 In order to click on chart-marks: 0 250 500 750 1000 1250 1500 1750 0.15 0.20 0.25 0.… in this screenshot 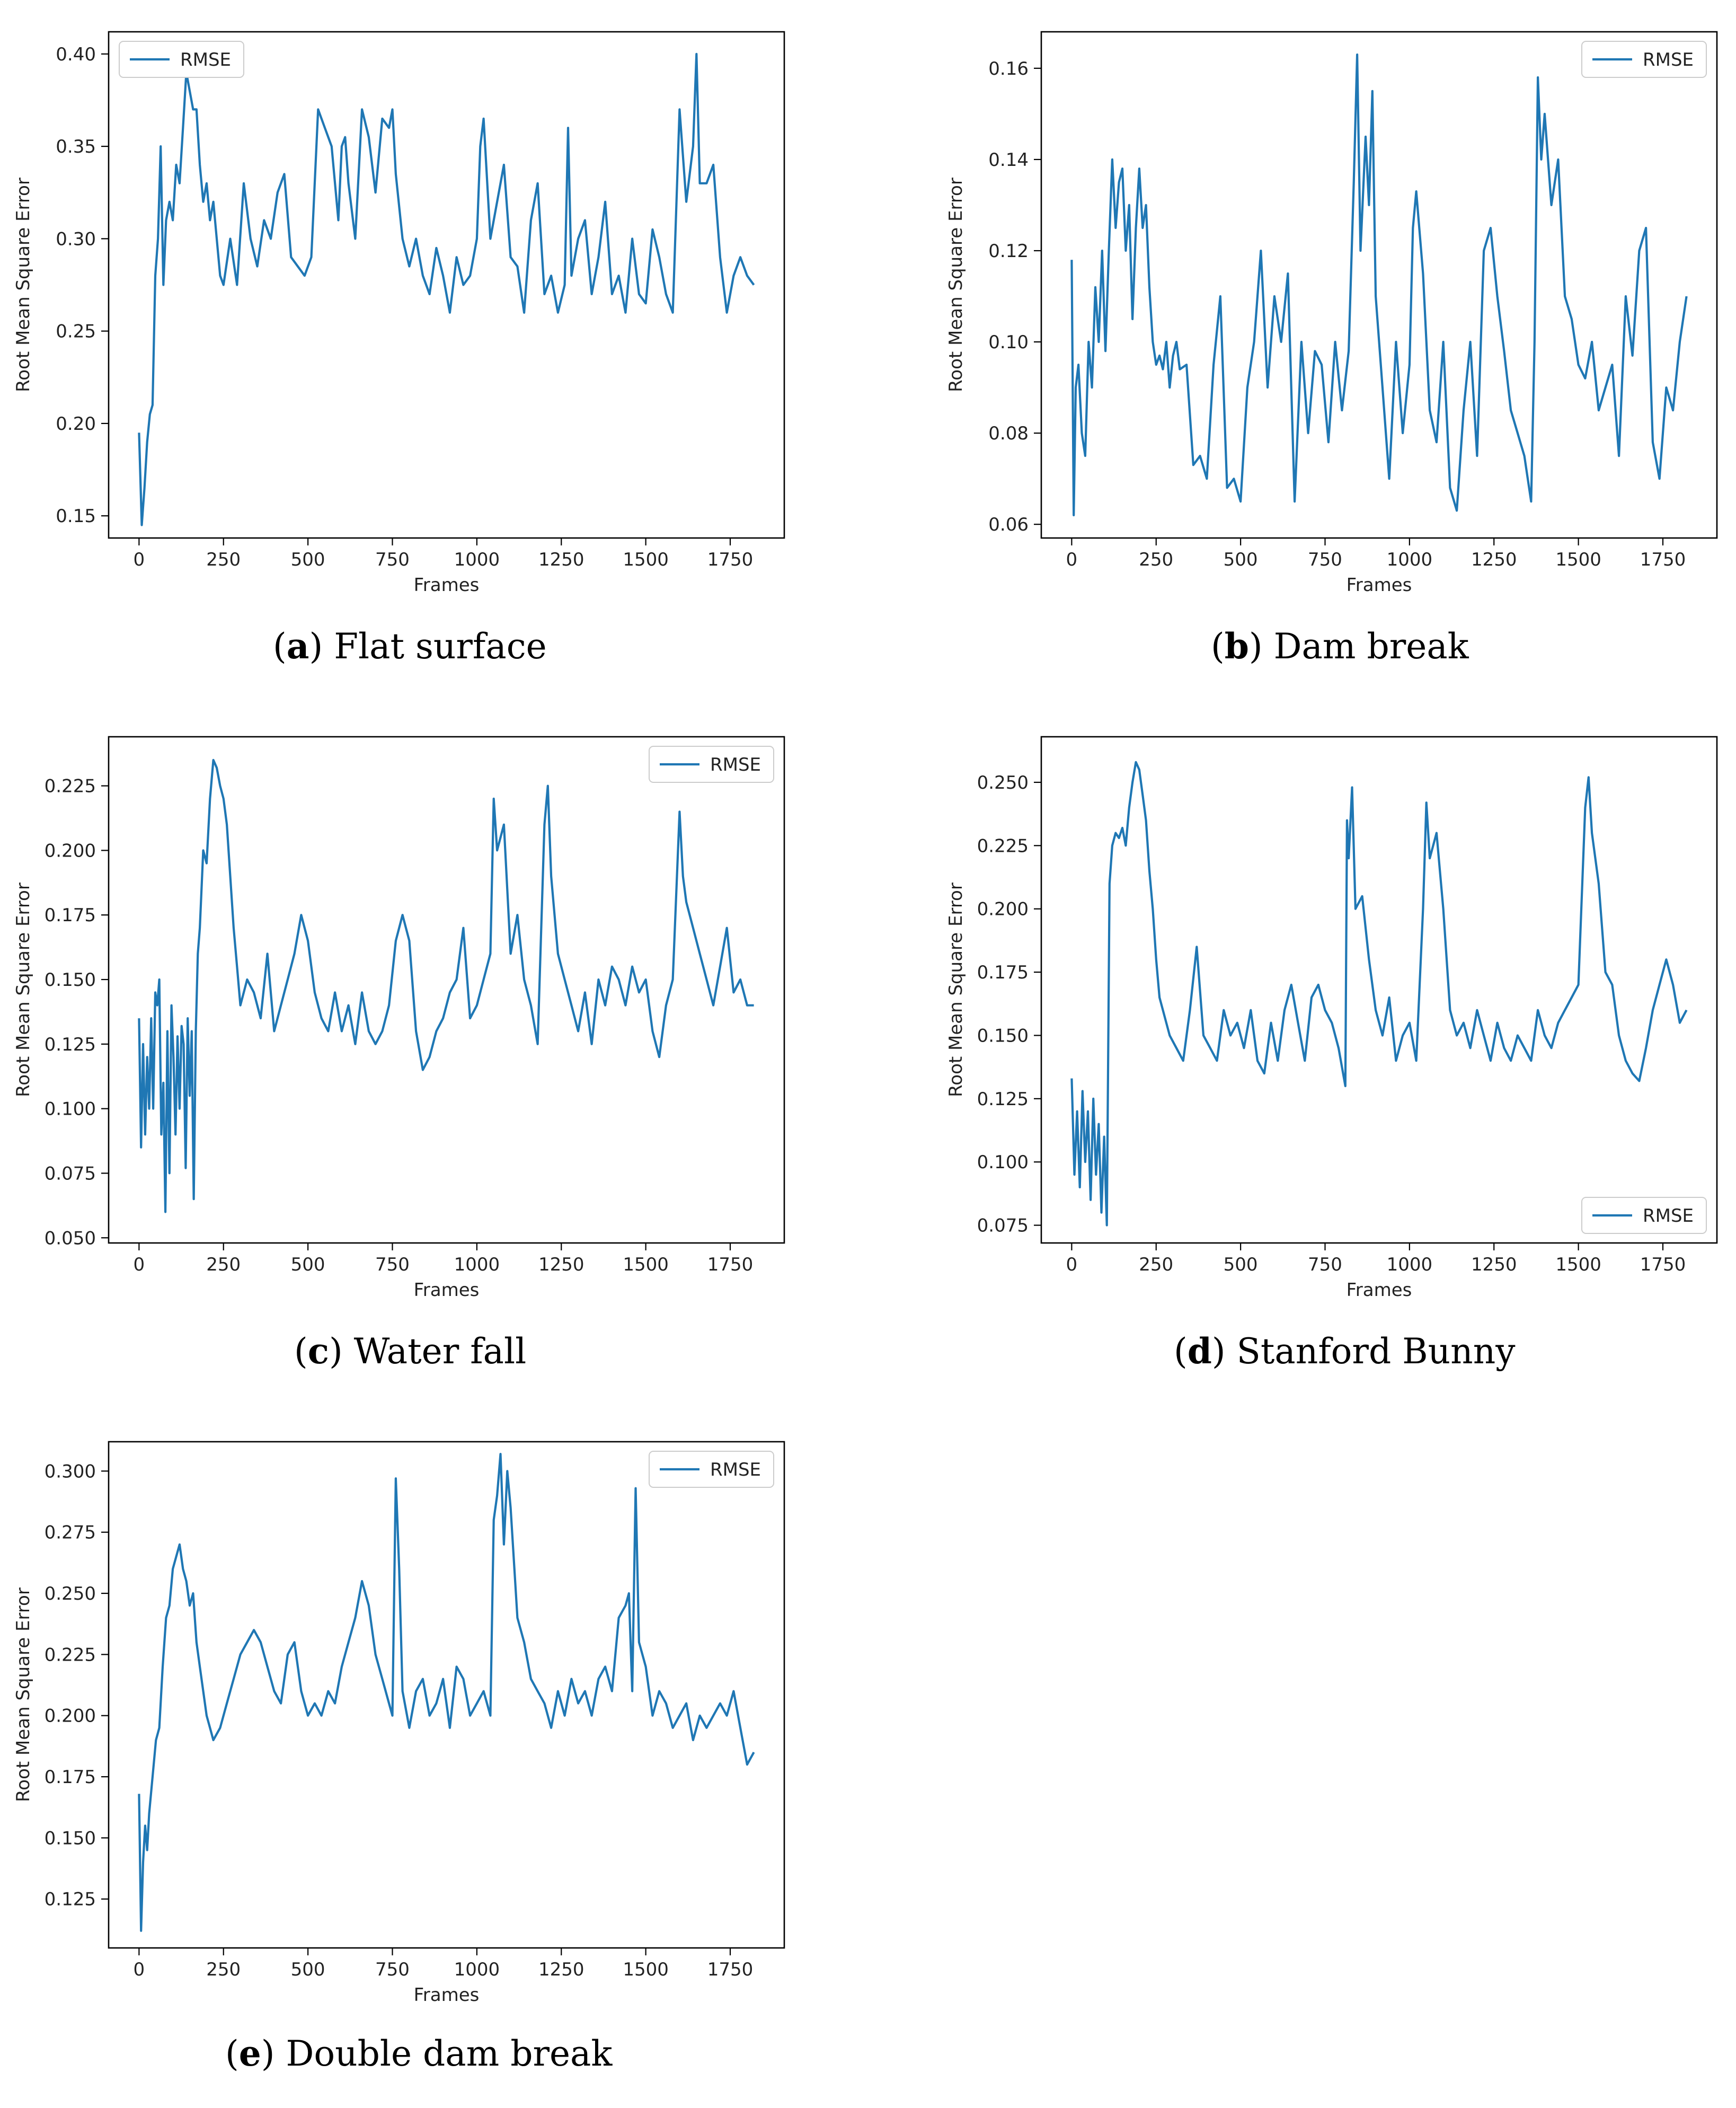, I will do `click(384, 318)`.